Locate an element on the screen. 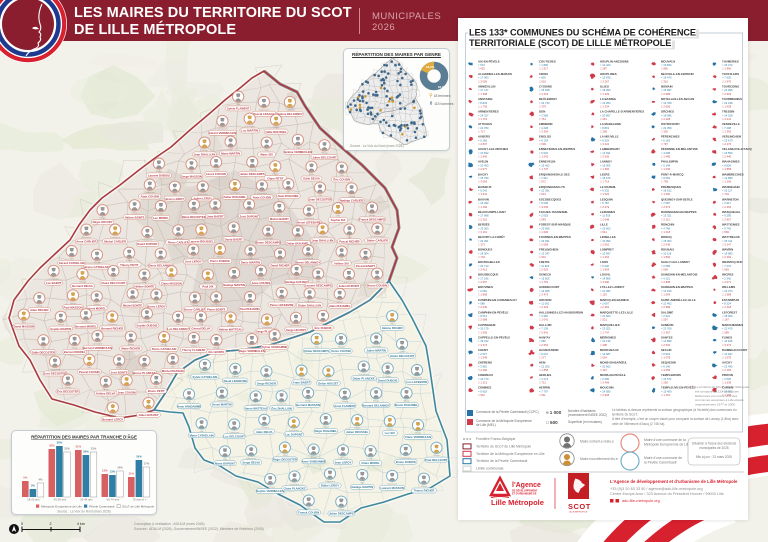 Image resolution: width=768 pixels, height=542 pixels. svg-text: ≈ 18 085 is located at coordinates (666, 115).